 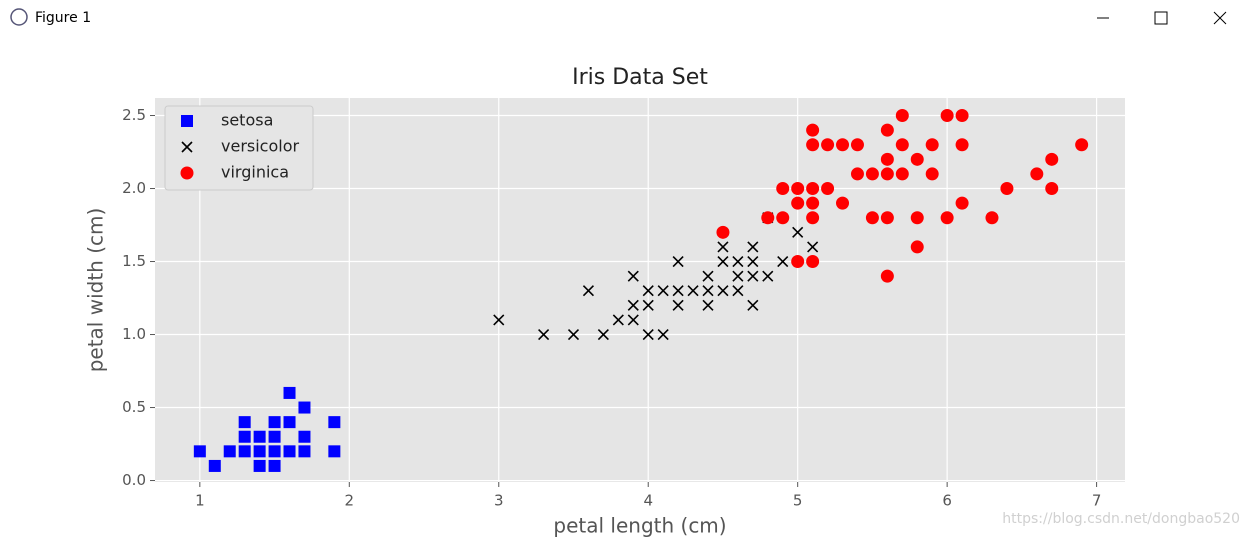 What do you see at coordinates (260, 146) in the screenshot?
I see `legend-label: versicolor` at bounding box center [260, 146].